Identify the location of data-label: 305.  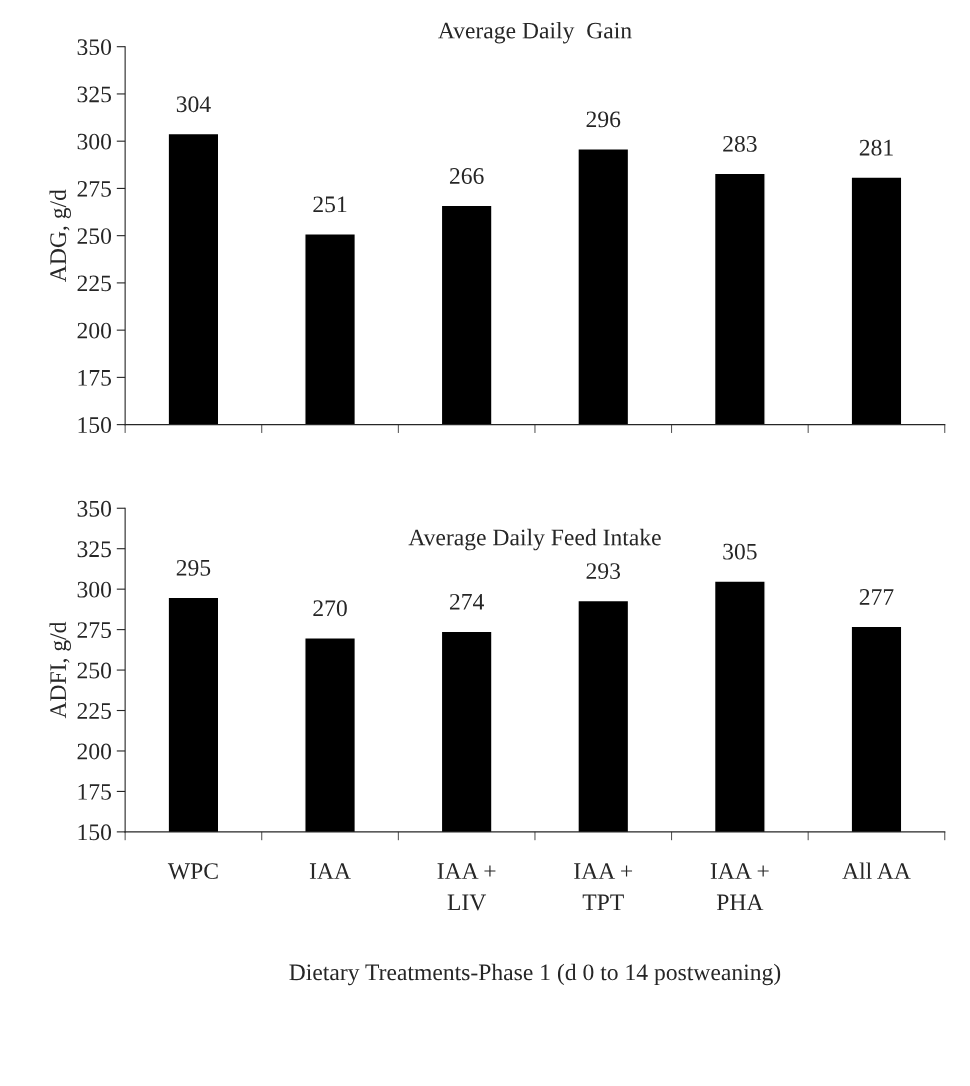
(740, 551).